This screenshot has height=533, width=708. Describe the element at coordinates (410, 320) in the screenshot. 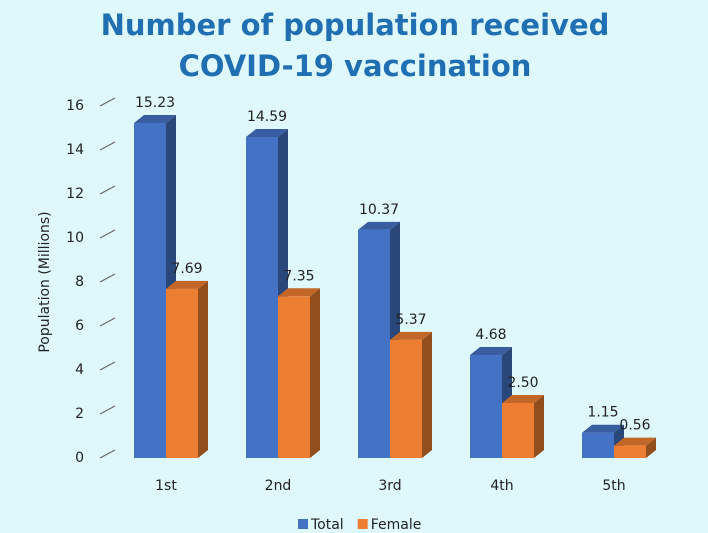

I see `data-label: 5.37` at that location.